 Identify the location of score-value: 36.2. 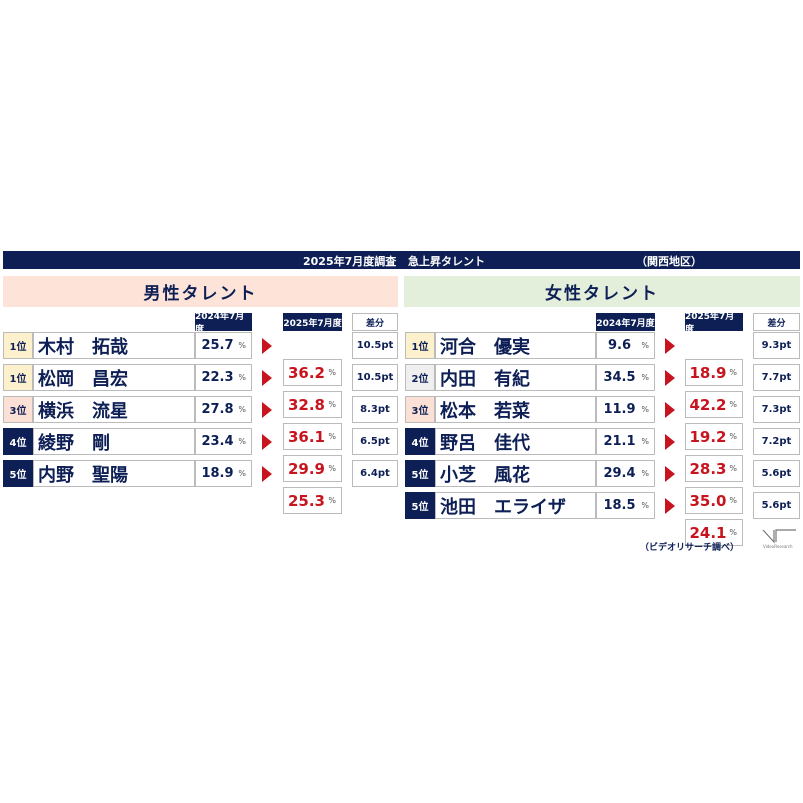
(306, 372).